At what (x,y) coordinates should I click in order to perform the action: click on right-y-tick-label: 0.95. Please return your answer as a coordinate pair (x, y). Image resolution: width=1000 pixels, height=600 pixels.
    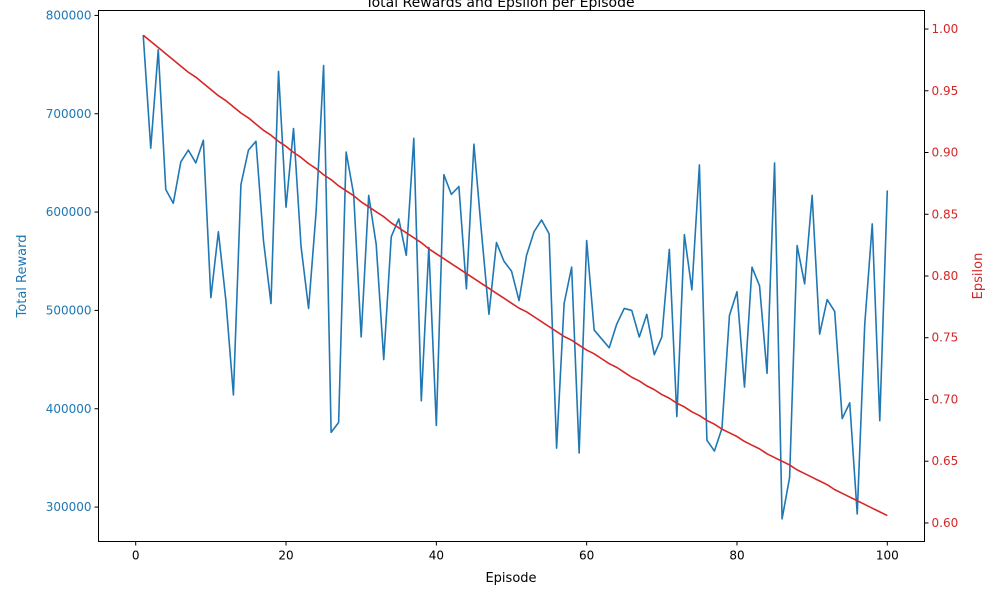
    Looking at the image, I should click on (945, 91).